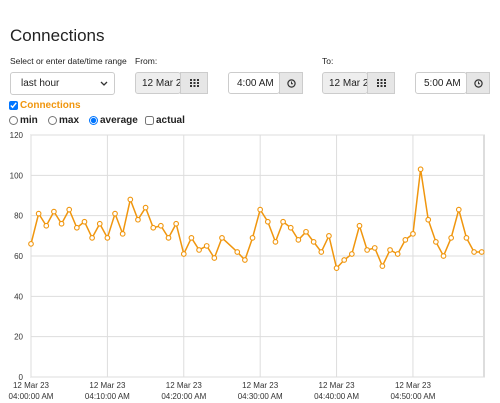 The width and height of the screenshot is (500, 403). I want to click on from-label: From:, so click(146, 61).